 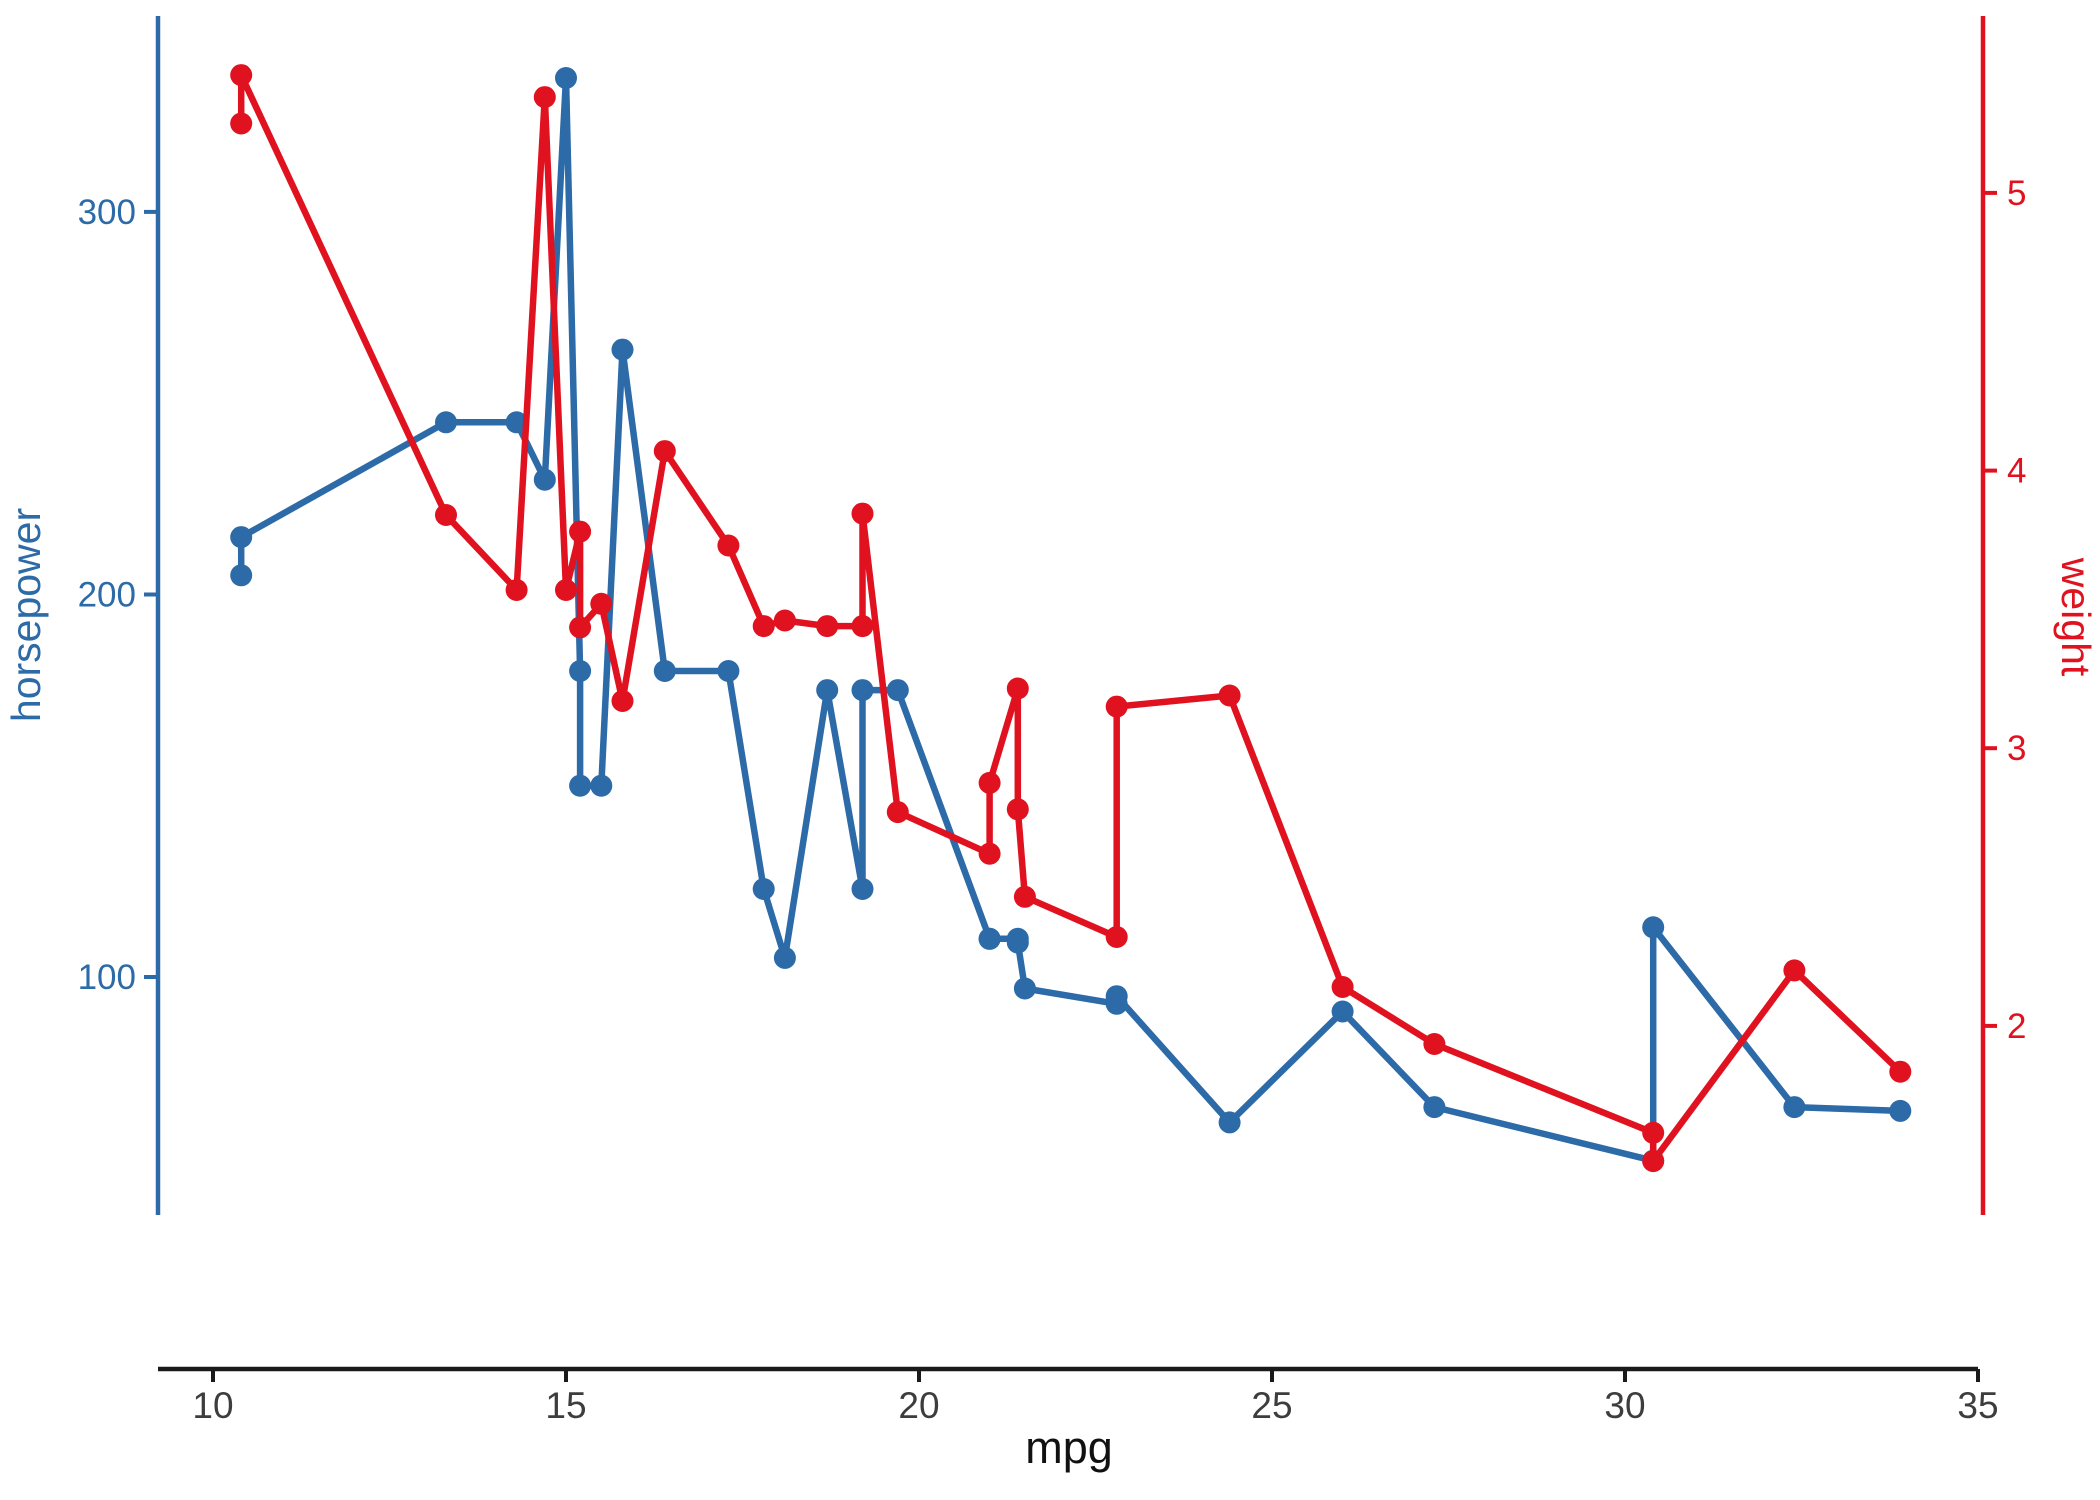 I want to click on y-axis-right-tick-label: 3, so click(x=2016, y=748).